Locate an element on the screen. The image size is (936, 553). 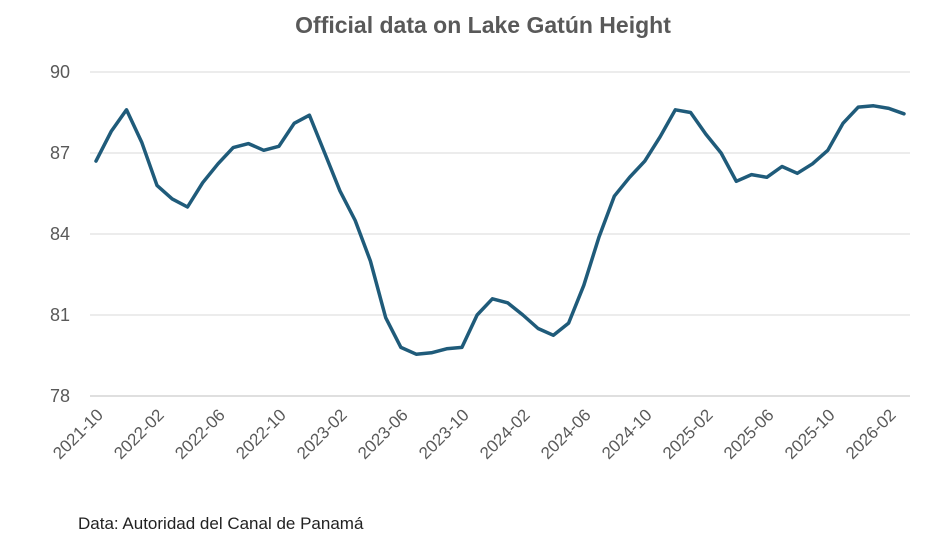
x-tick-label: 2022-10 is located at coordinates (261, 434).